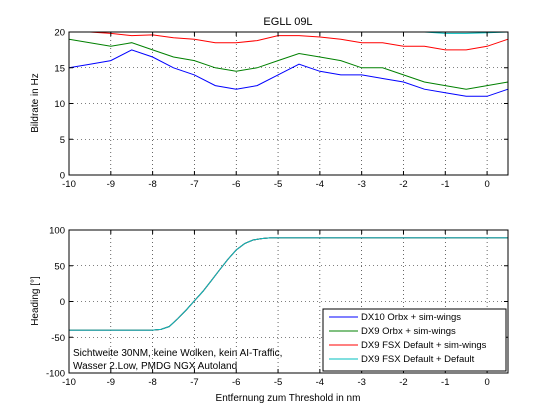 The image size is (560, 420). Describe the element at coordinates (418, 359) in the screenshot. I see `legend-label-dx9-fsx-default: DX9 FSX Default + Default` at that location.